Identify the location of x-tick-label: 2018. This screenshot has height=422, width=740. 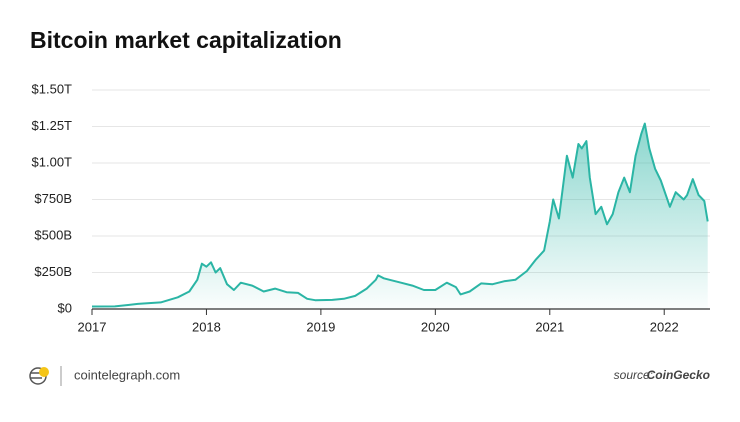
(206, 326).